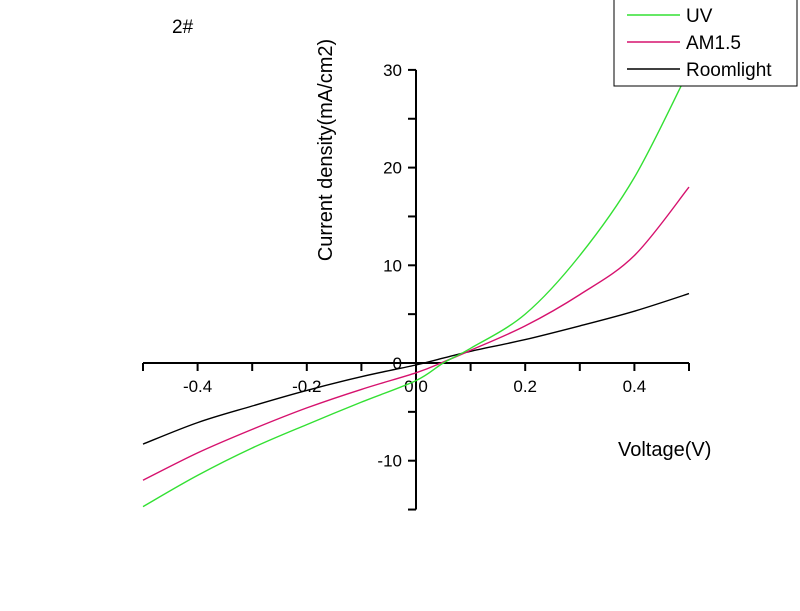  What do you see at coordinates (699, 16) in the screenshot?
I see `legend-label: UV` at bounding box center [699, 16].